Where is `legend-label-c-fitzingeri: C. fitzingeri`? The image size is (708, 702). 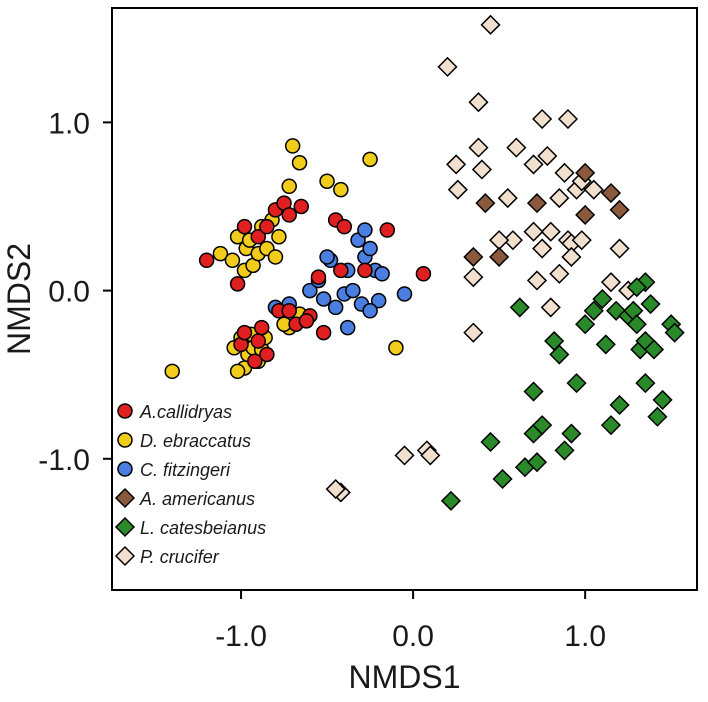
legend-label-c-fitzingeri: C. fitzingeri is located at coordinates (185, 470).